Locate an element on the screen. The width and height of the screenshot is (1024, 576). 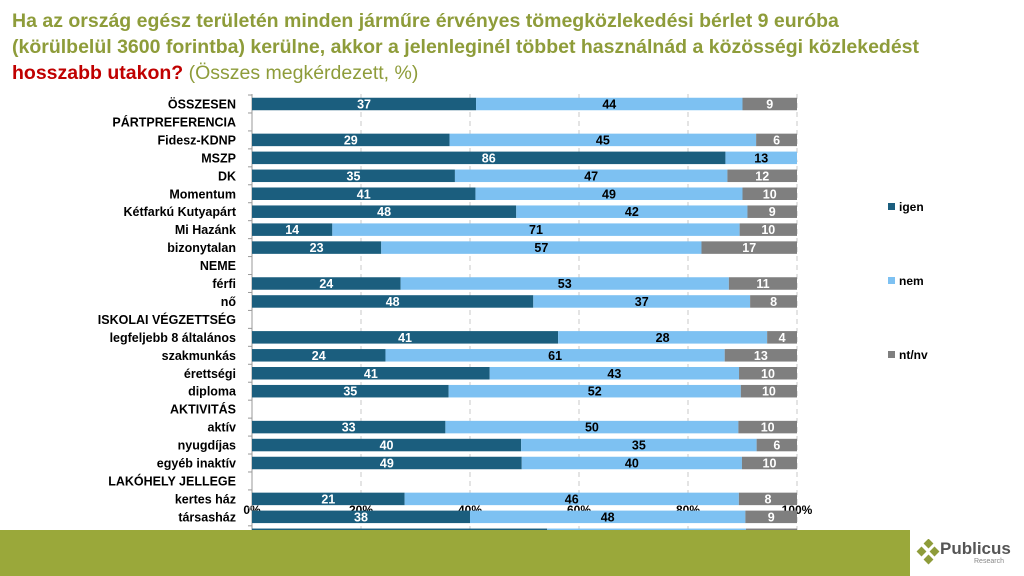
row-label: kertes ház is located at coordinates (205, 499).